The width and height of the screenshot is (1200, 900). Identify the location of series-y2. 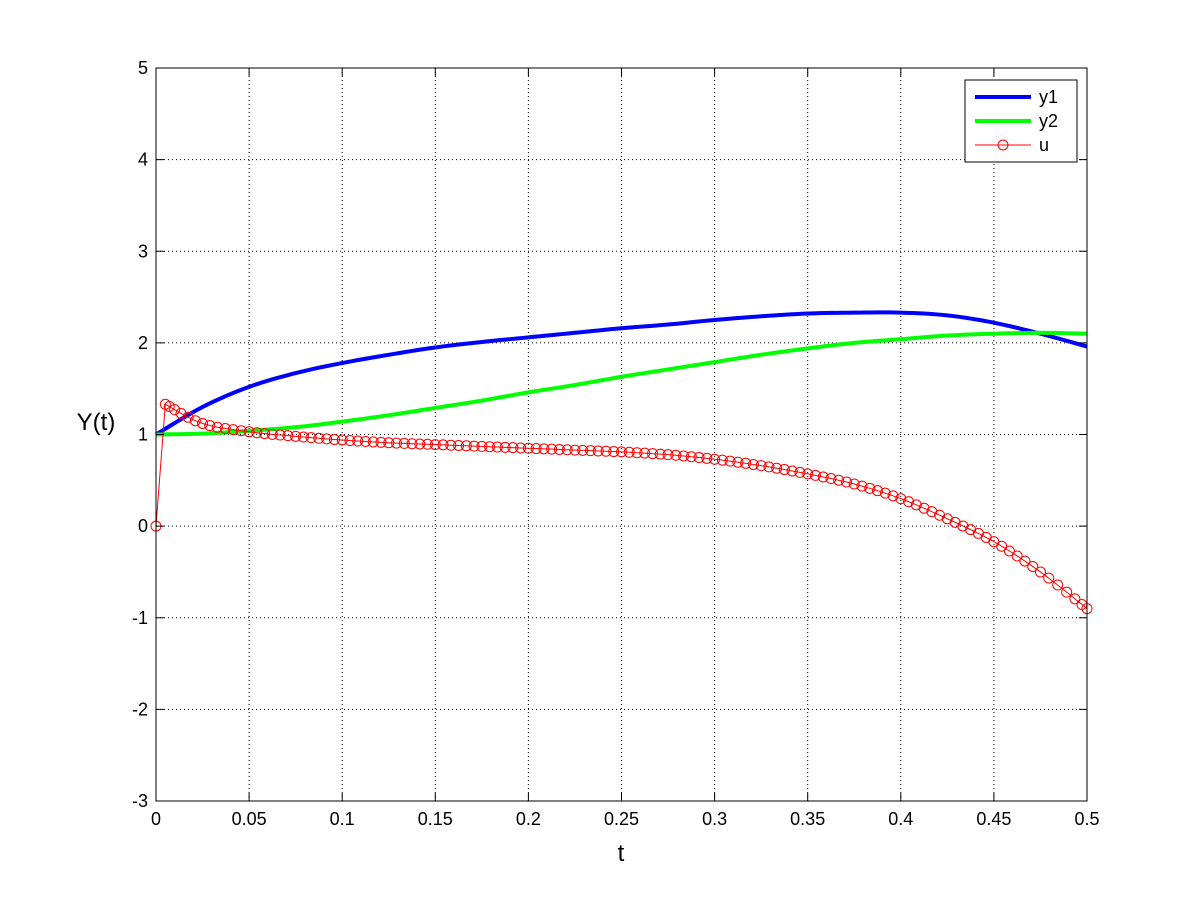
(621, 383).